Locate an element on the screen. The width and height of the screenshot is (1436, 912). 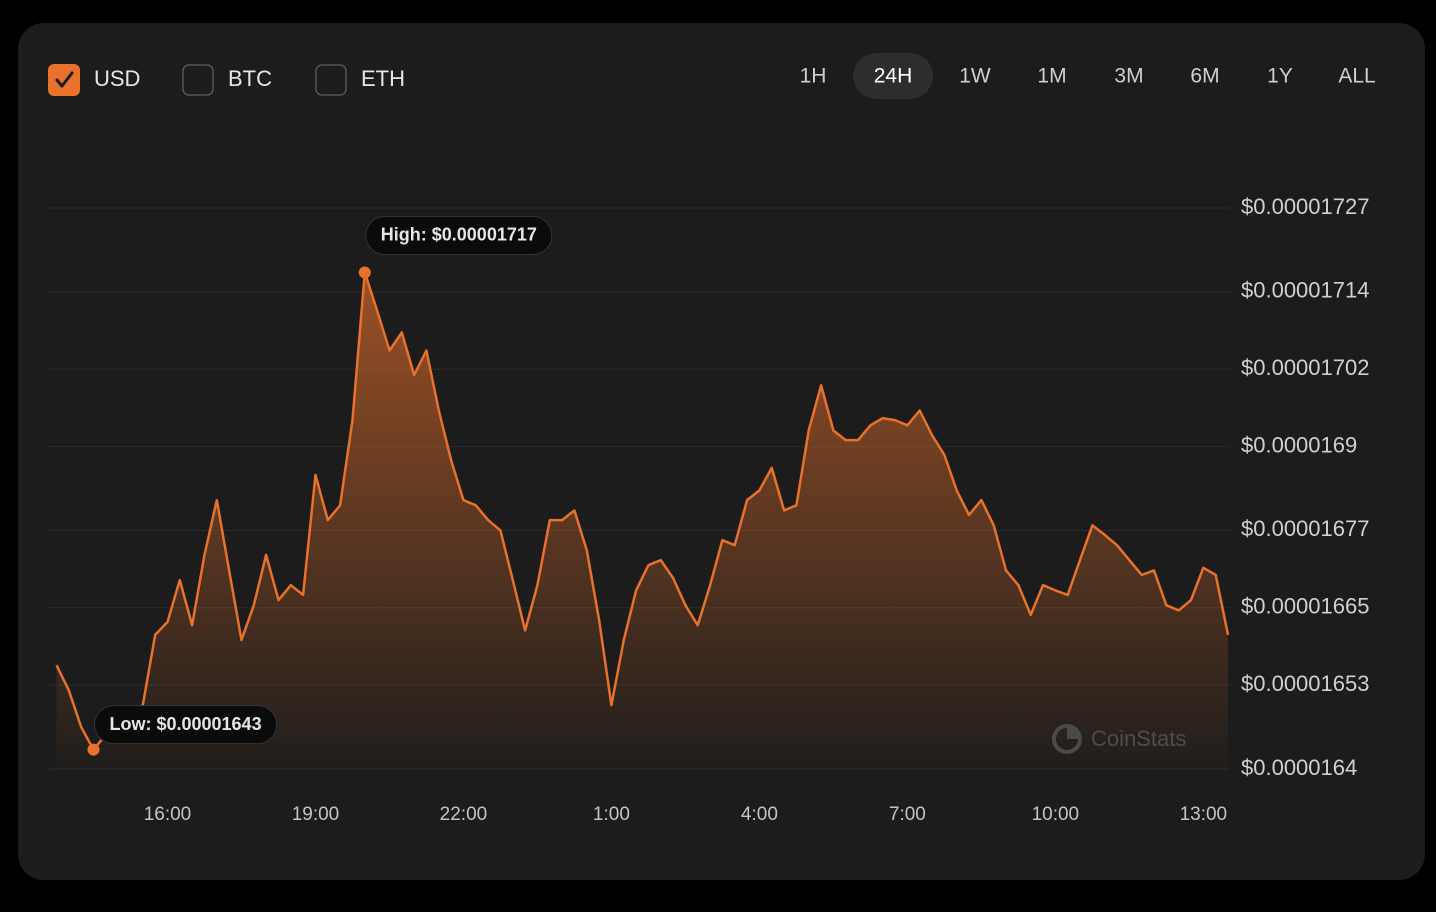
y-tick-label: $0.00001727 is located at coordinates (1305, 206).